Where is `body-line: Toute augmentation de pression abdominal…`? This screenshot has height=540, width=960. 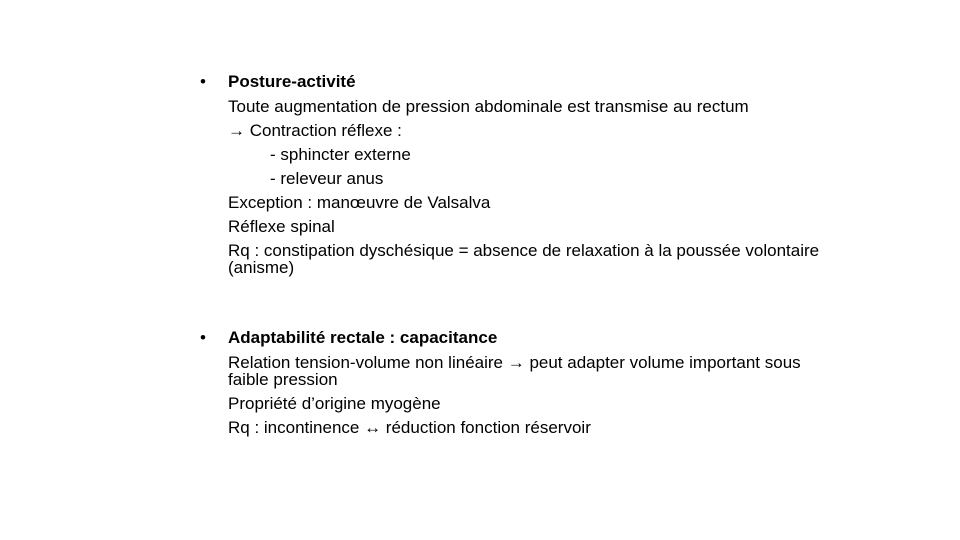 body-line: Toute augmentation de pression abdominal… is located at coordinates (488, 106).